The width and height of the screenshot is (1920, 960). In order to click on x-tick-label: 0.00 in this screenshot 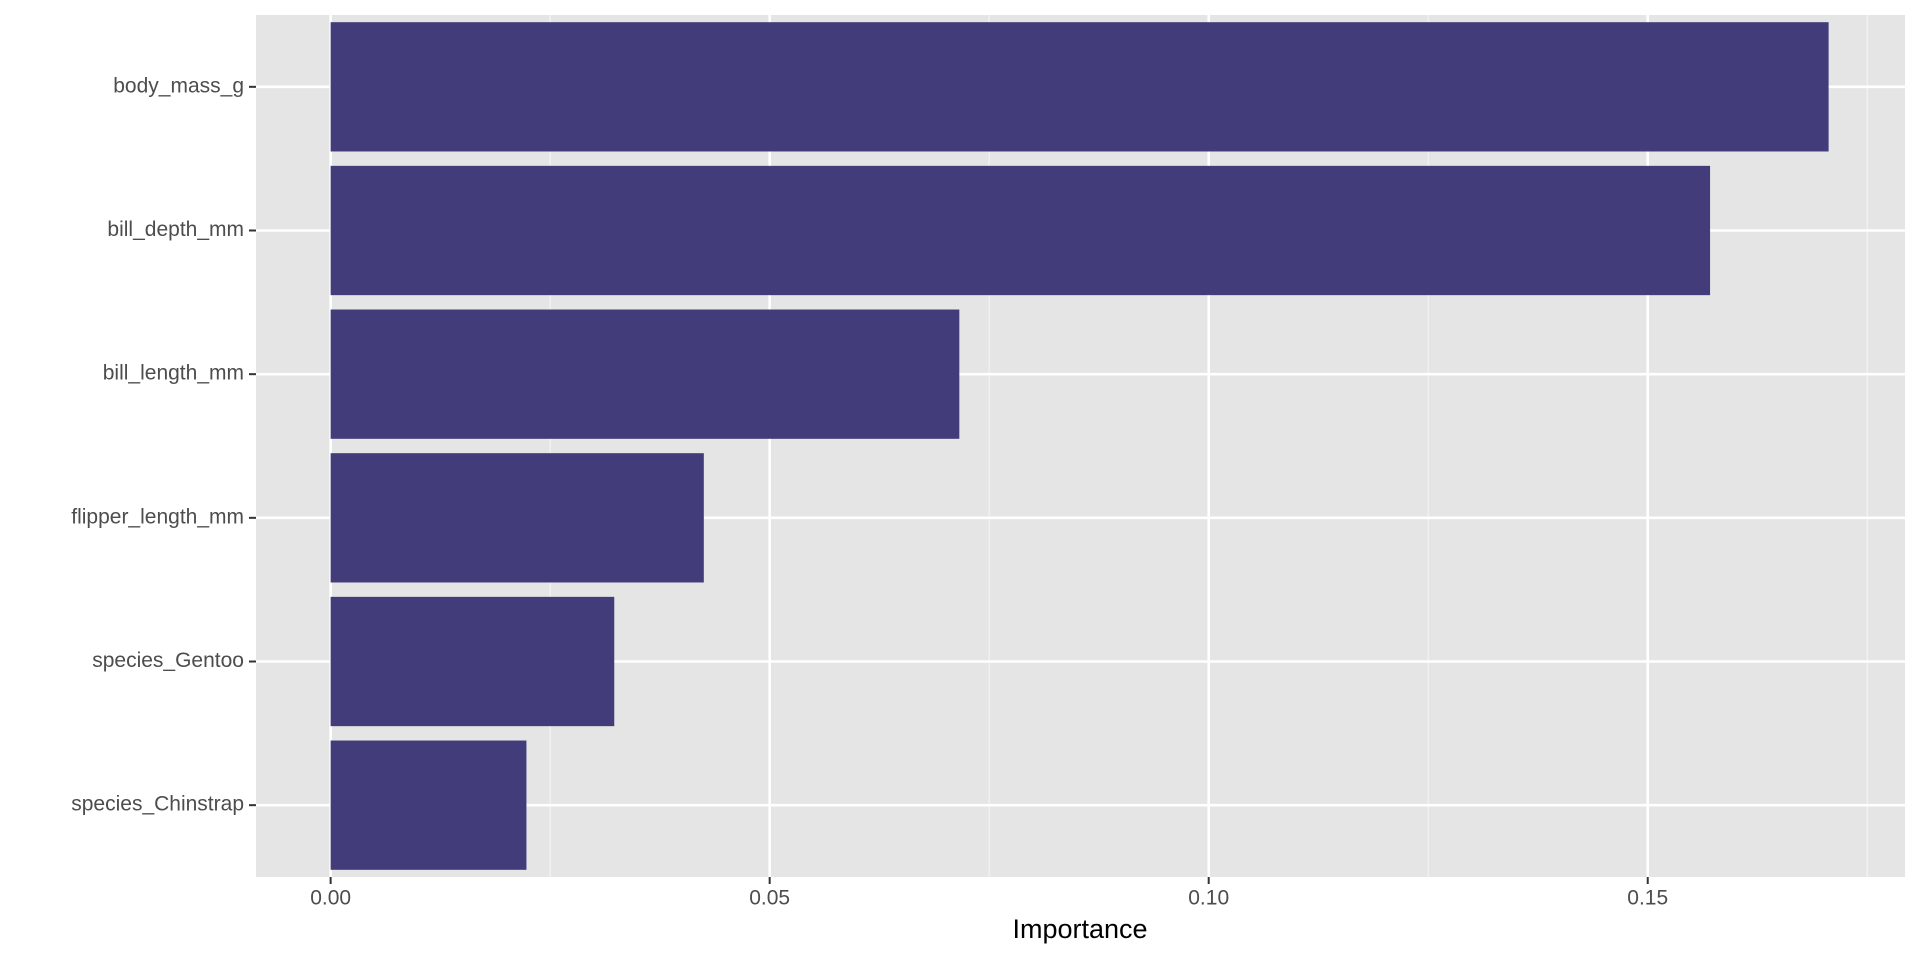, I will do `click(330, 898)`.